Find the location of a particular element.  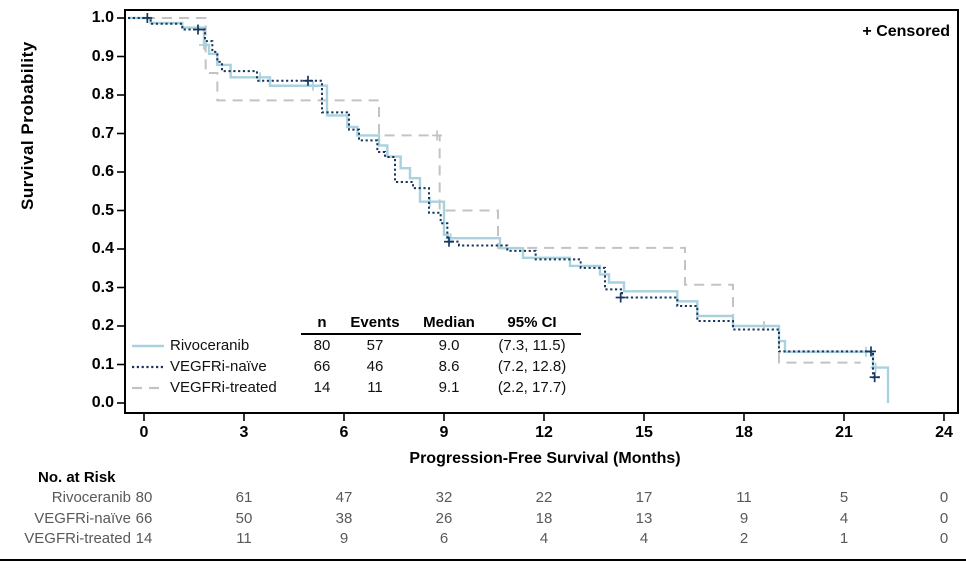

risk-table-title: No. at Risk is located at coordinates (77, 477).